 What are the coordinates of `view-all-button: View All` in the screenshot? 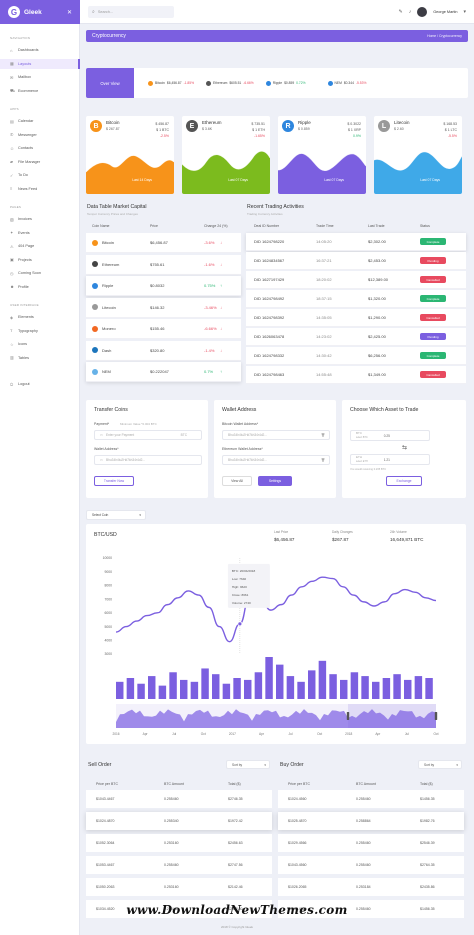 It's located at (237, 481).